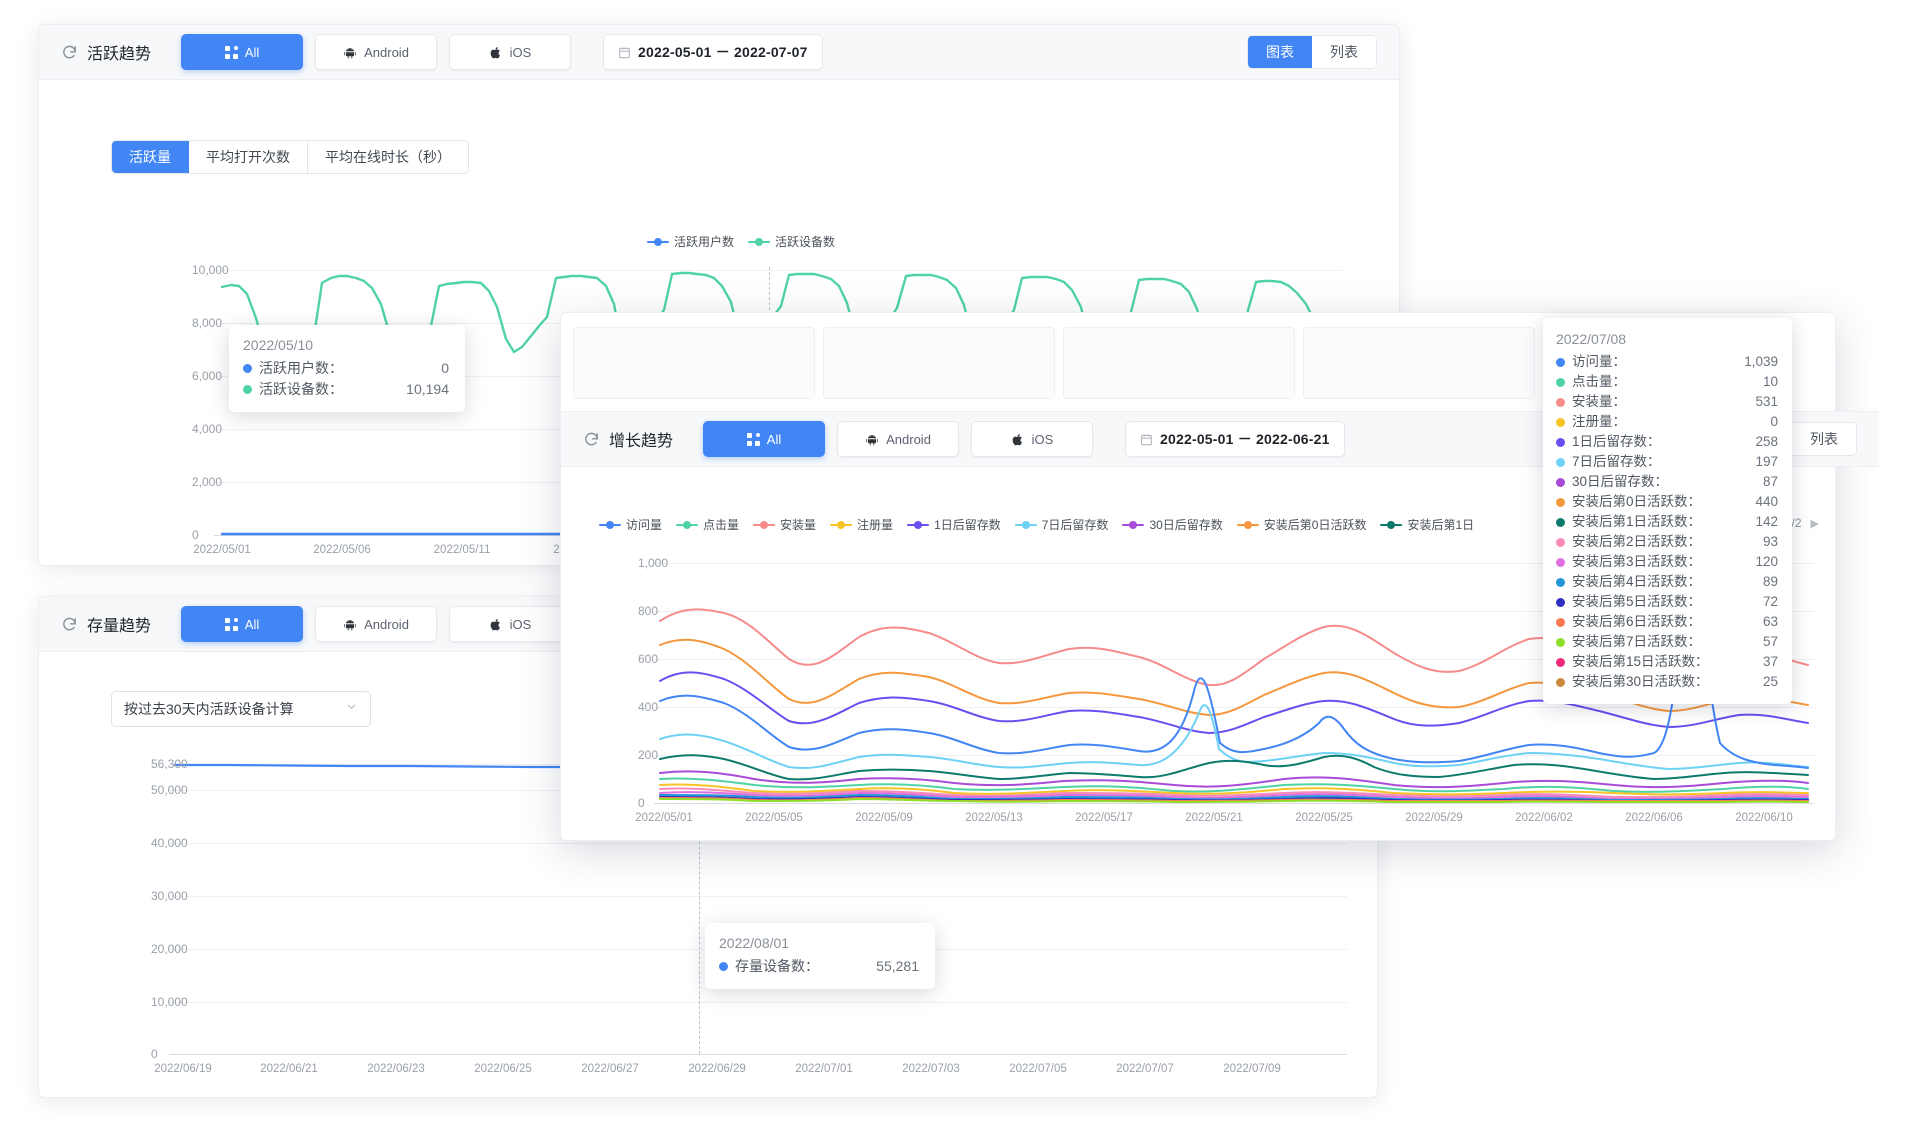 This screenshot has width=1920, height=1129. What do you see at coordinates (1172, 524) in the screenshot?
I see `legend-item-retention-d30: 30日后留存数` at bounding box center [1172, 524].